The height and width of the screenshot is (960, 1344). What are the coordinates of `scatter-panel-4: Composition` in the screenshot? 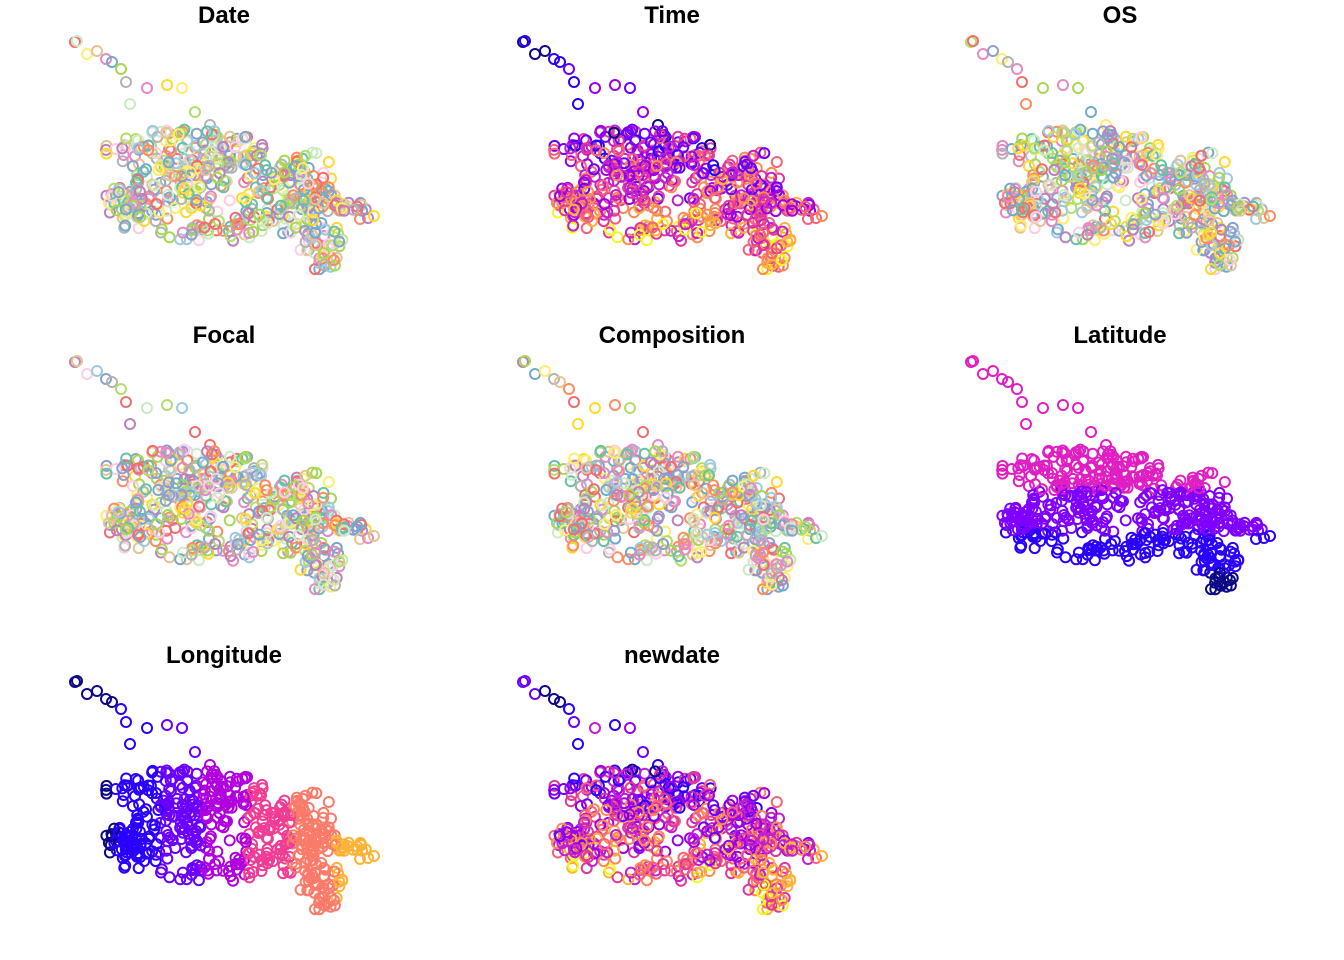 It's located at (672, 480).